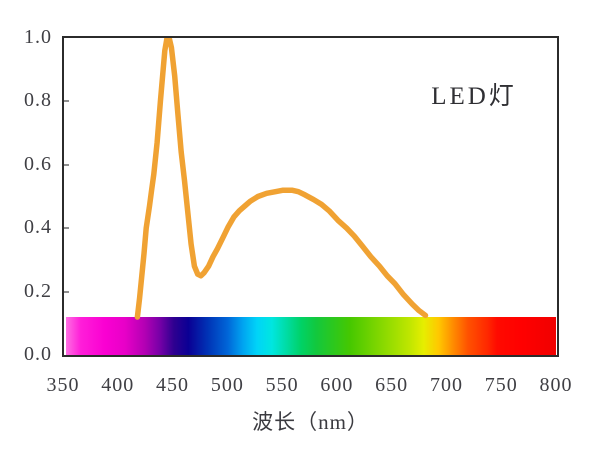 The height and width of the screenshot is (466, 600). What do you see at coordinates (556, 385) in the screenshot?
I see `x-tick-label: 800` at bounding box center [556, 385].